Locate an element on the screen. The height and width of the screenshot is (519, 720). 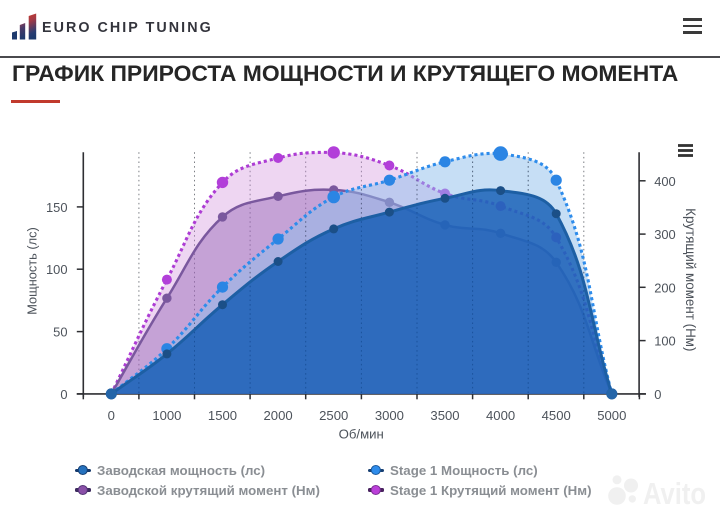
svg-text: 400 is located at coordinates (665, 181).